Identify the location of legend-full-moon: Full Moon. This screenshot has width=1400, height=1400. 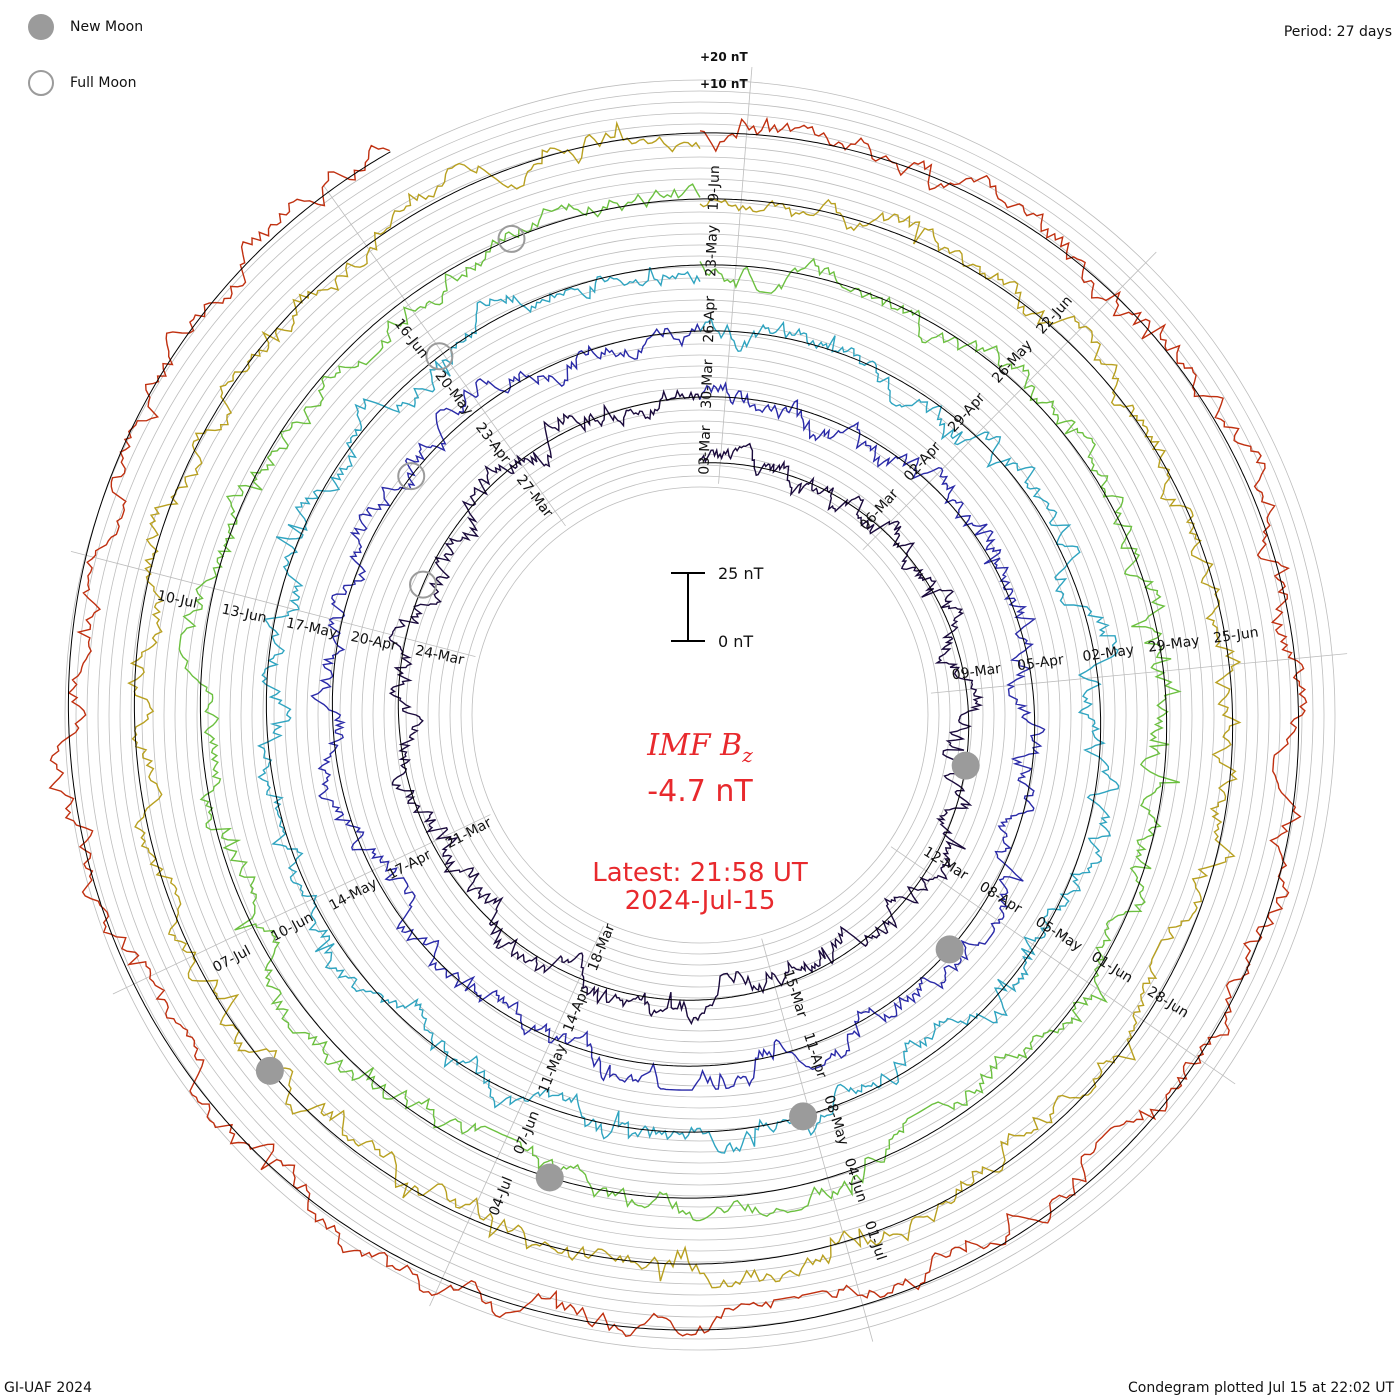
(82, 83).